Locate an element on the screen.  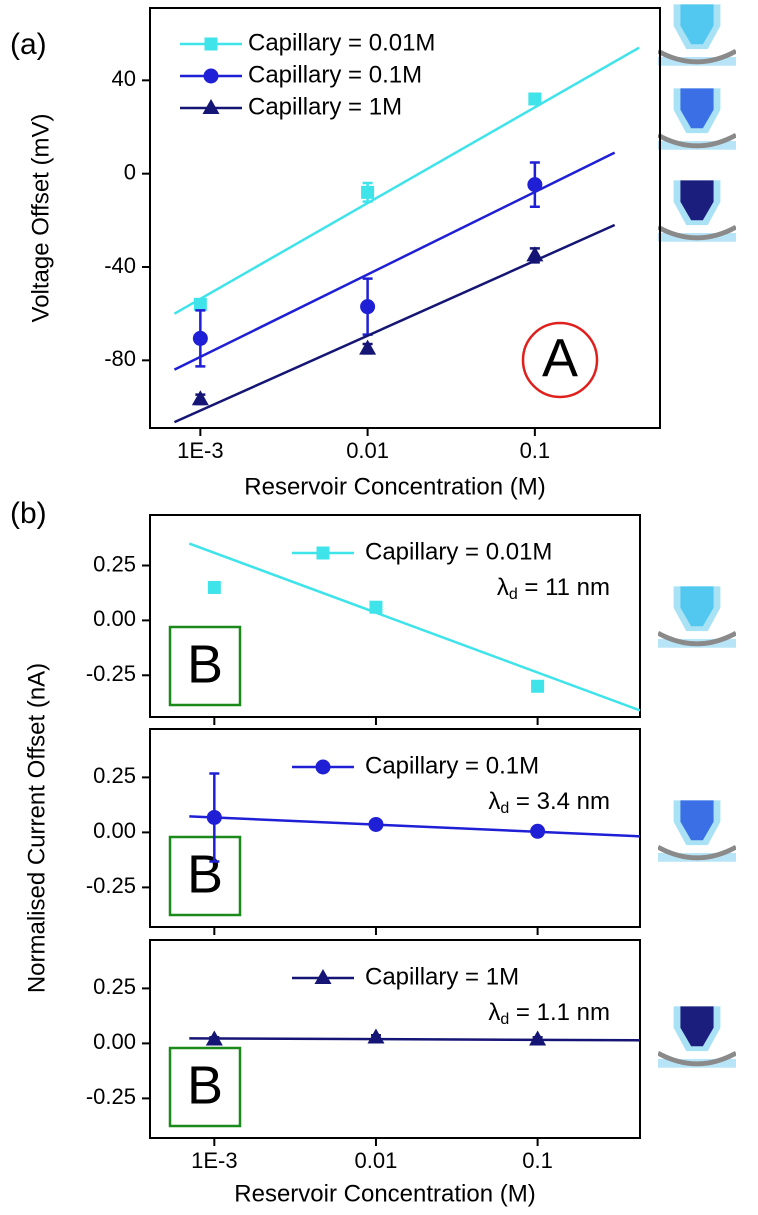
annotation: A is located at coordinates (560, 358).